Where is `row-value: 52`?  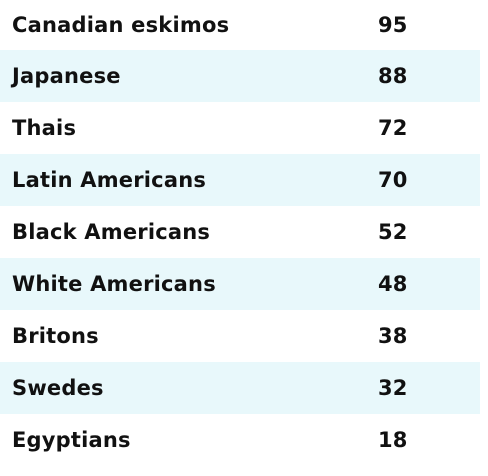
row-value: 52 is located at coordinates (393, 232).